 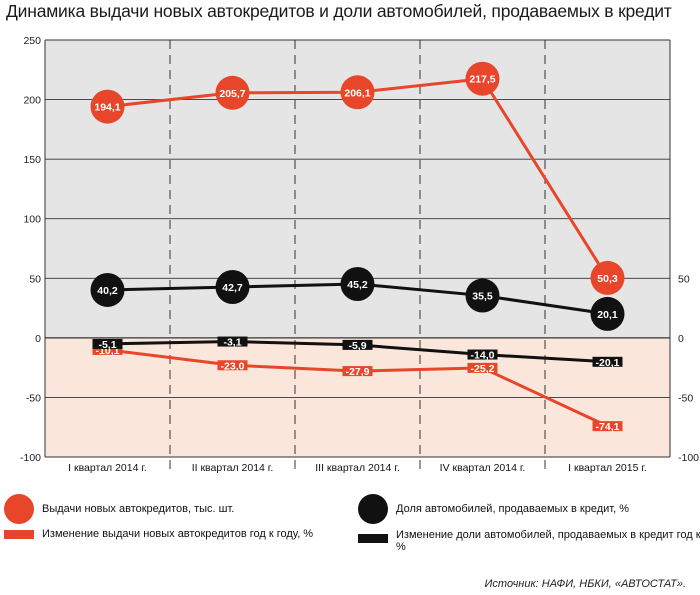 I want to click on data-label: -5,1, so click(x=107, y=345).